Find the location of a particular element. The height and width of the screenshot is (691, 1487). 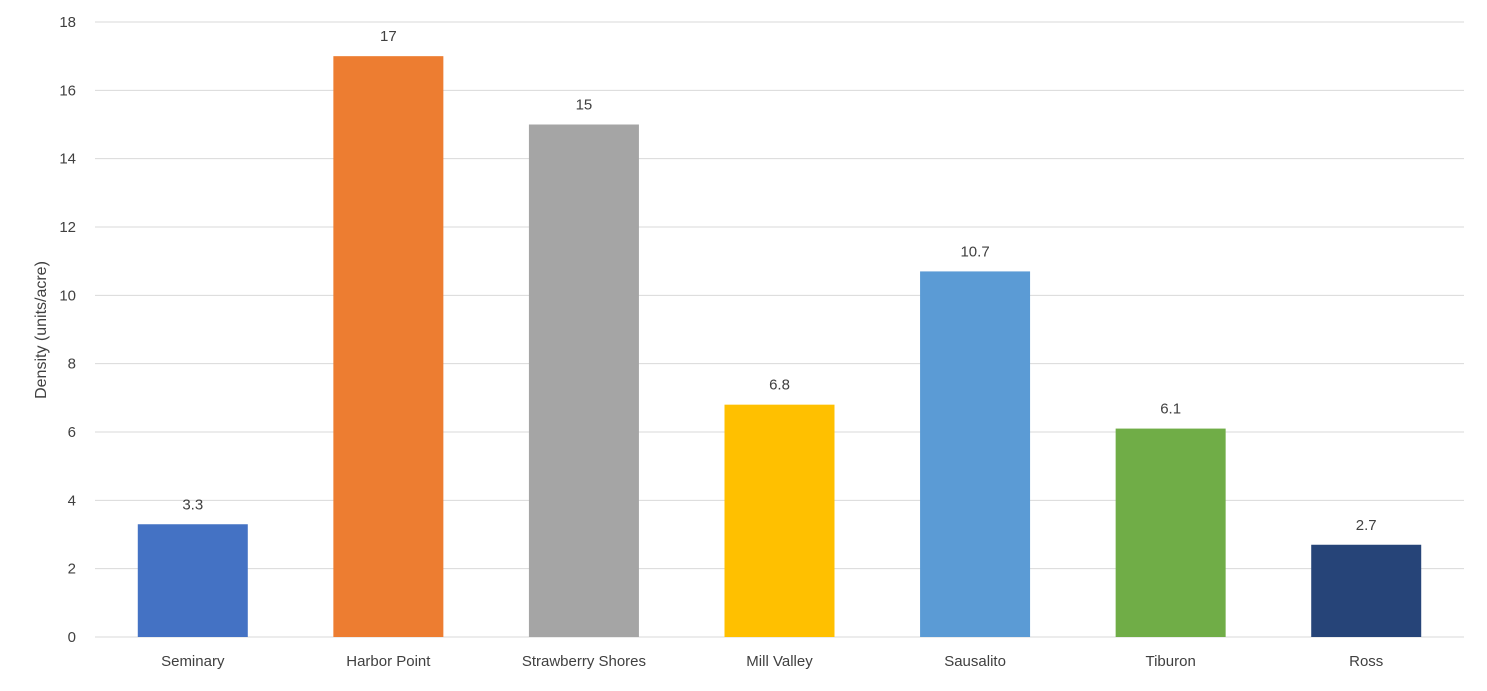

x-tick-label: Tiburon is located at coordinates (1170, 661).